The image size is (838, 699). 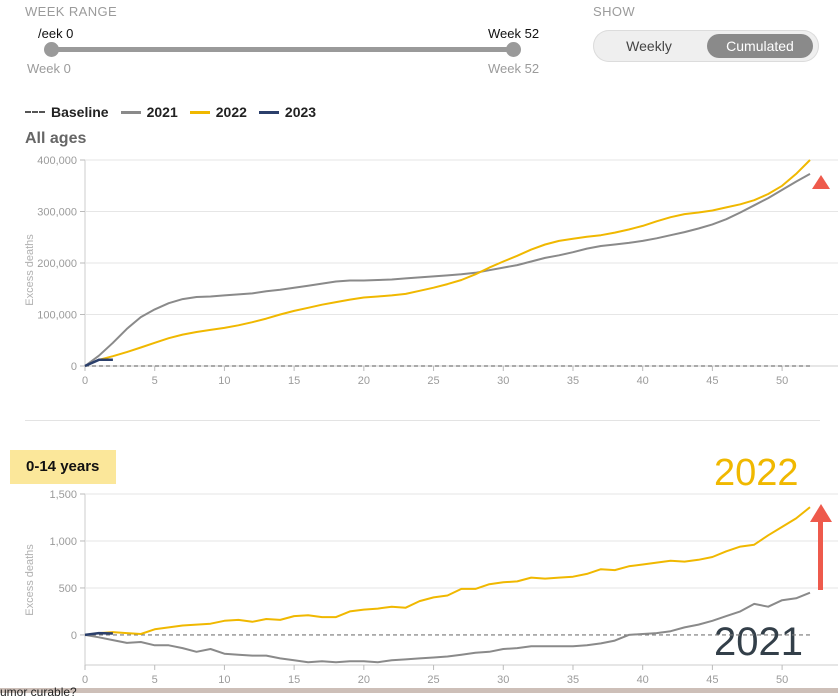 I want to click on show-label: SHOW, so click(x=614, y=11).